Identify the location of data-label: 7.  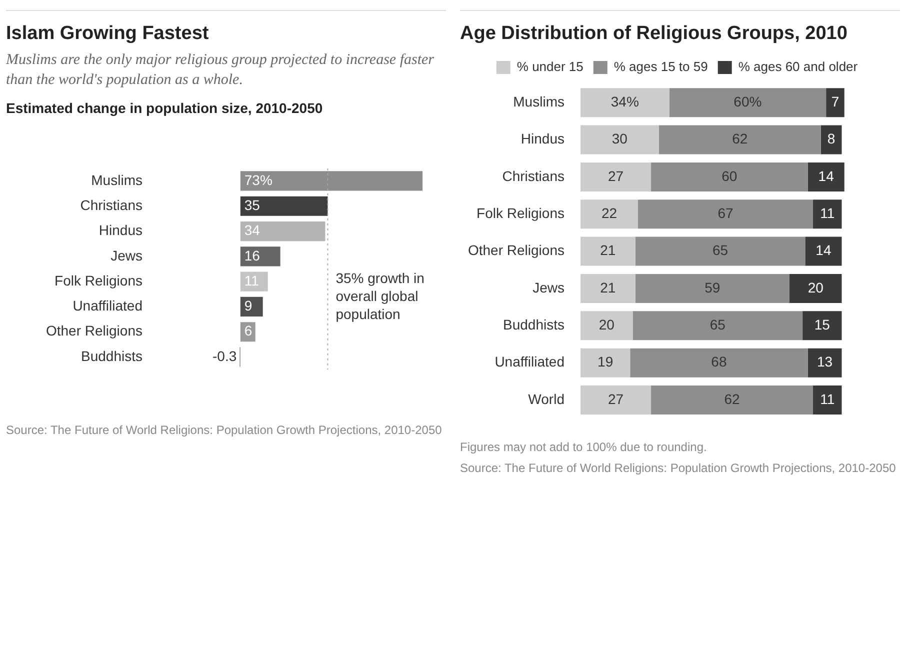
(835, 101).